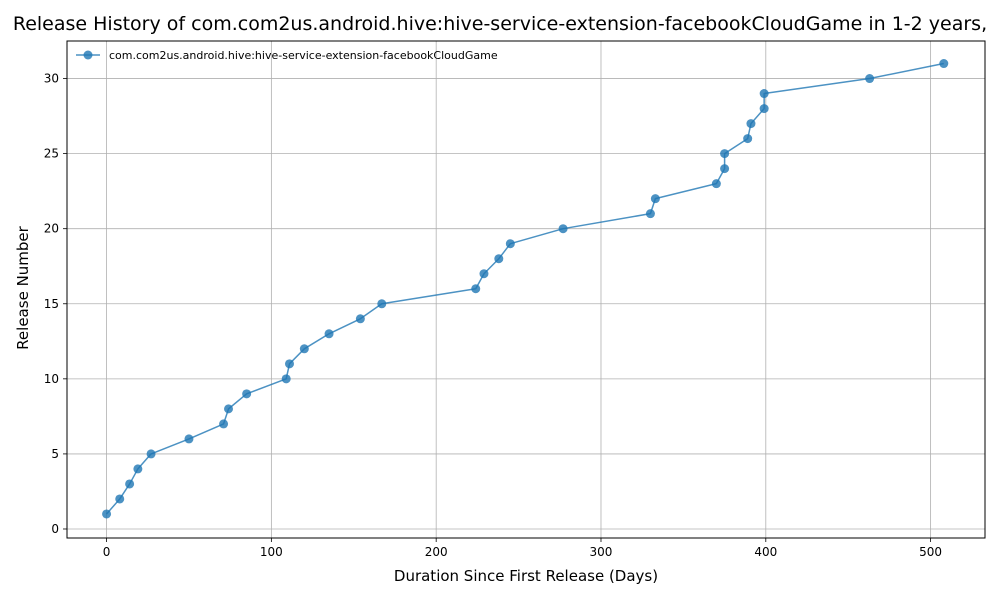  Describe the element at coordinates (436, 552) in the screenshot. I see `x-tick-label: 200` at that location.